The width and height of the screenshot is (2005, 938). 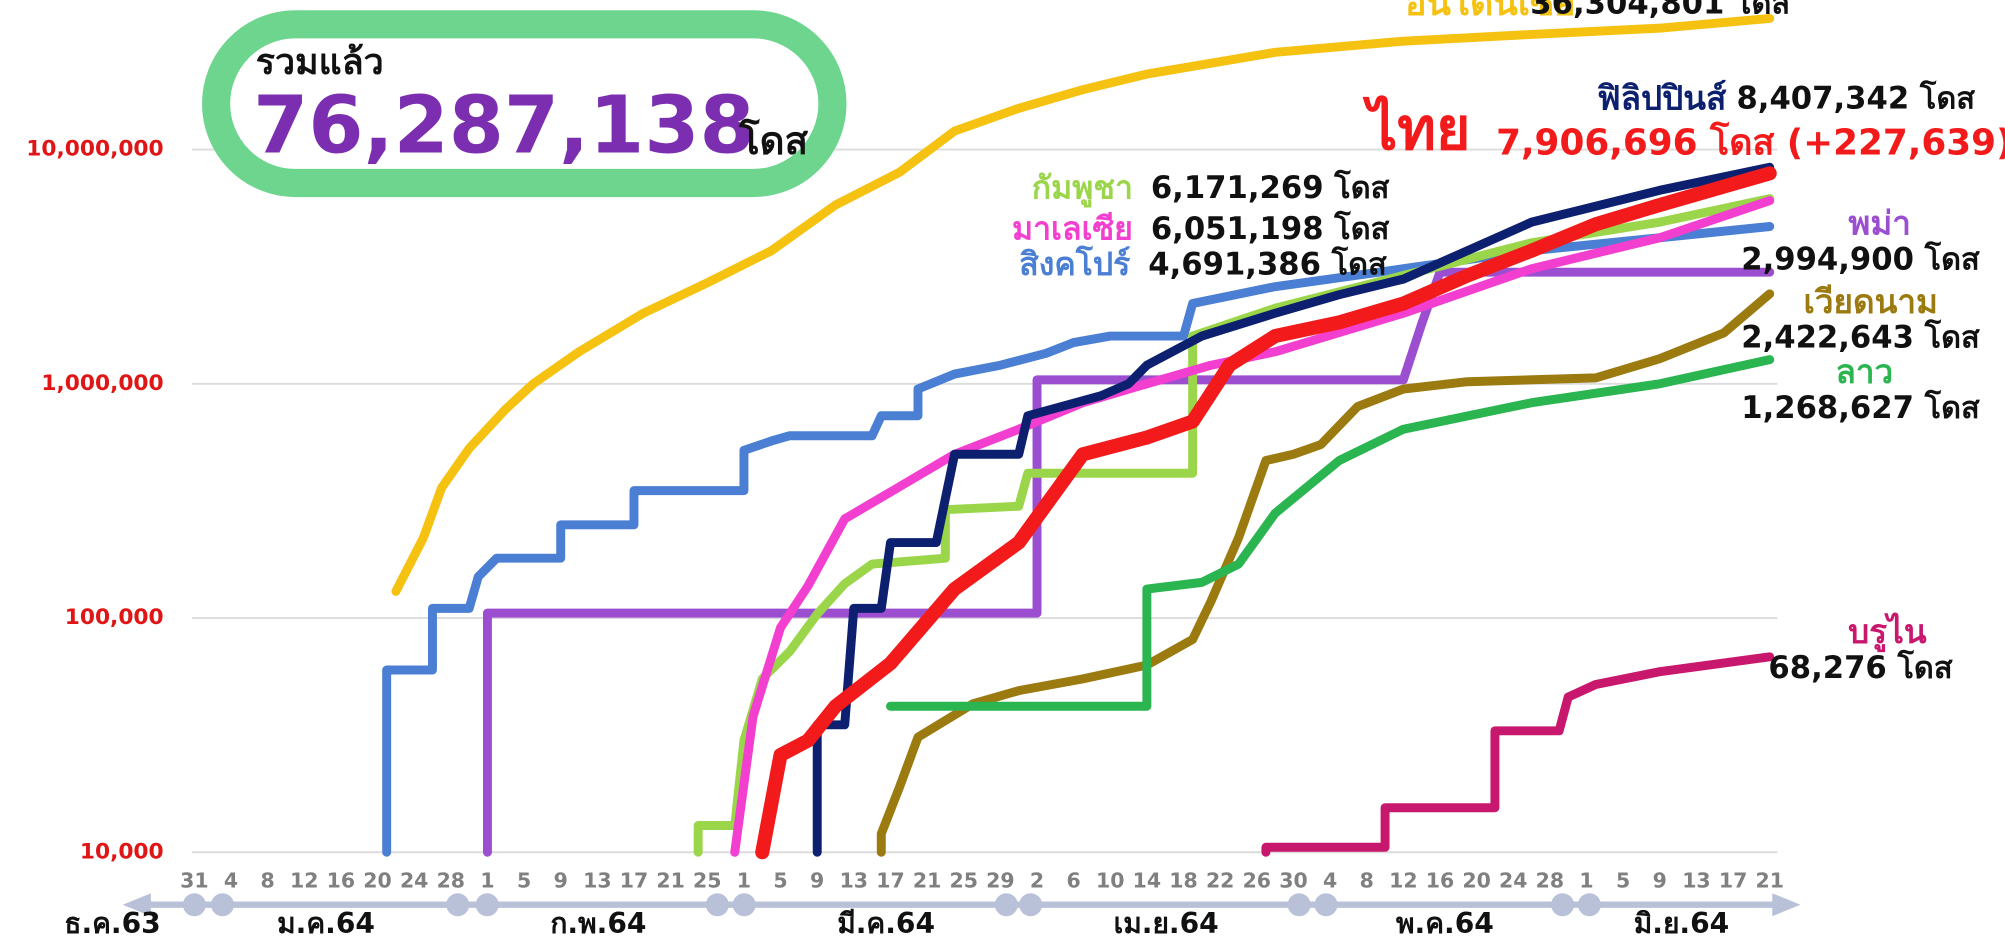 I want to click on x-tick-label: 2, so click(x=1037, y=881).